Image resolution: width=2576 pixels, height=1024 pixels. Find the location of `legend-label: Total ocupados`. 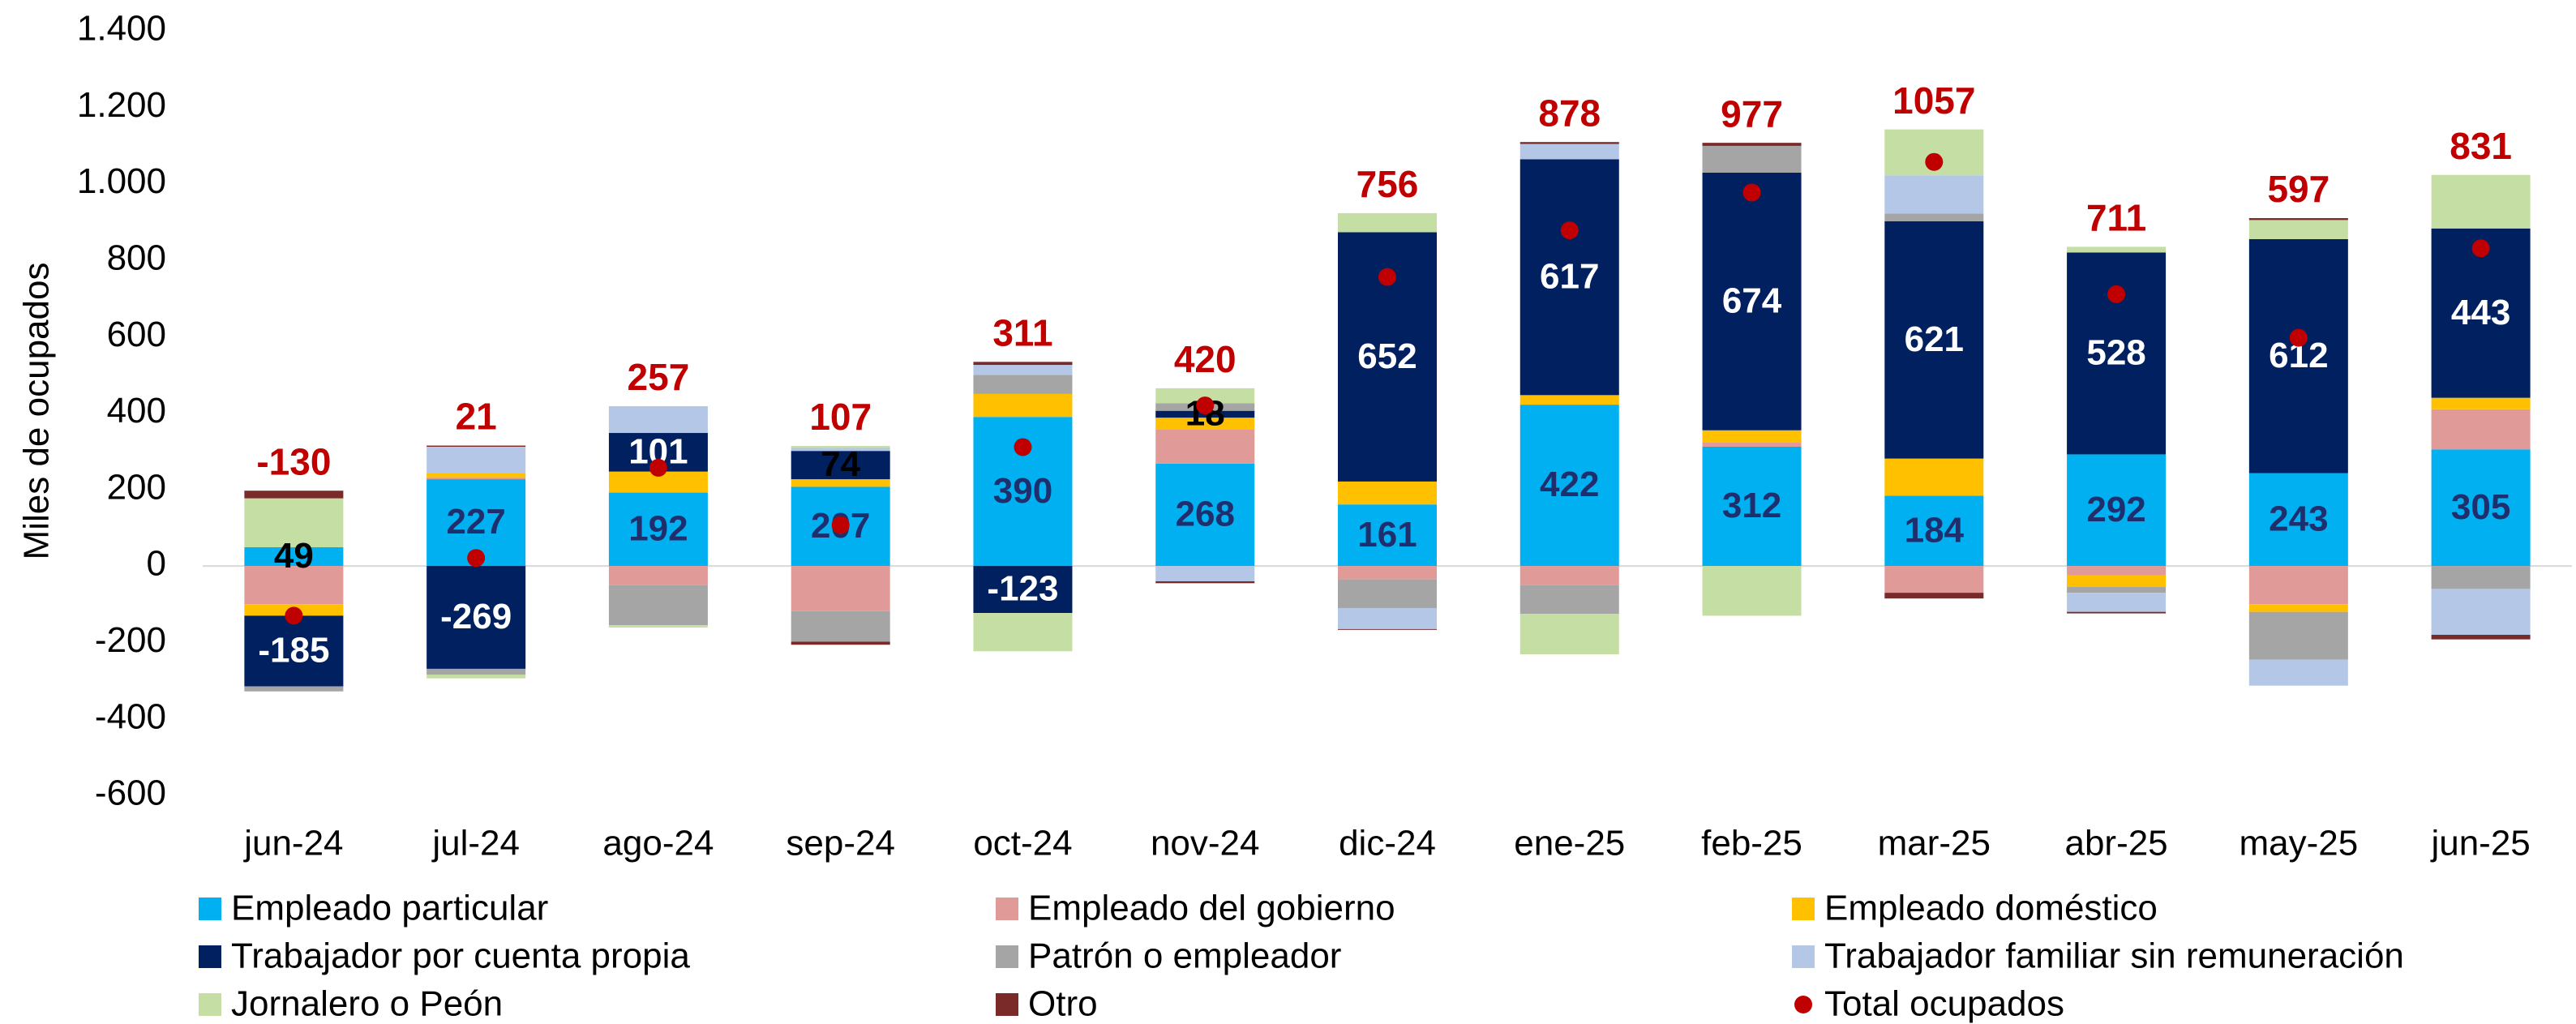

legend-label: Total ocupados is located at coordinates (1944, 1004).